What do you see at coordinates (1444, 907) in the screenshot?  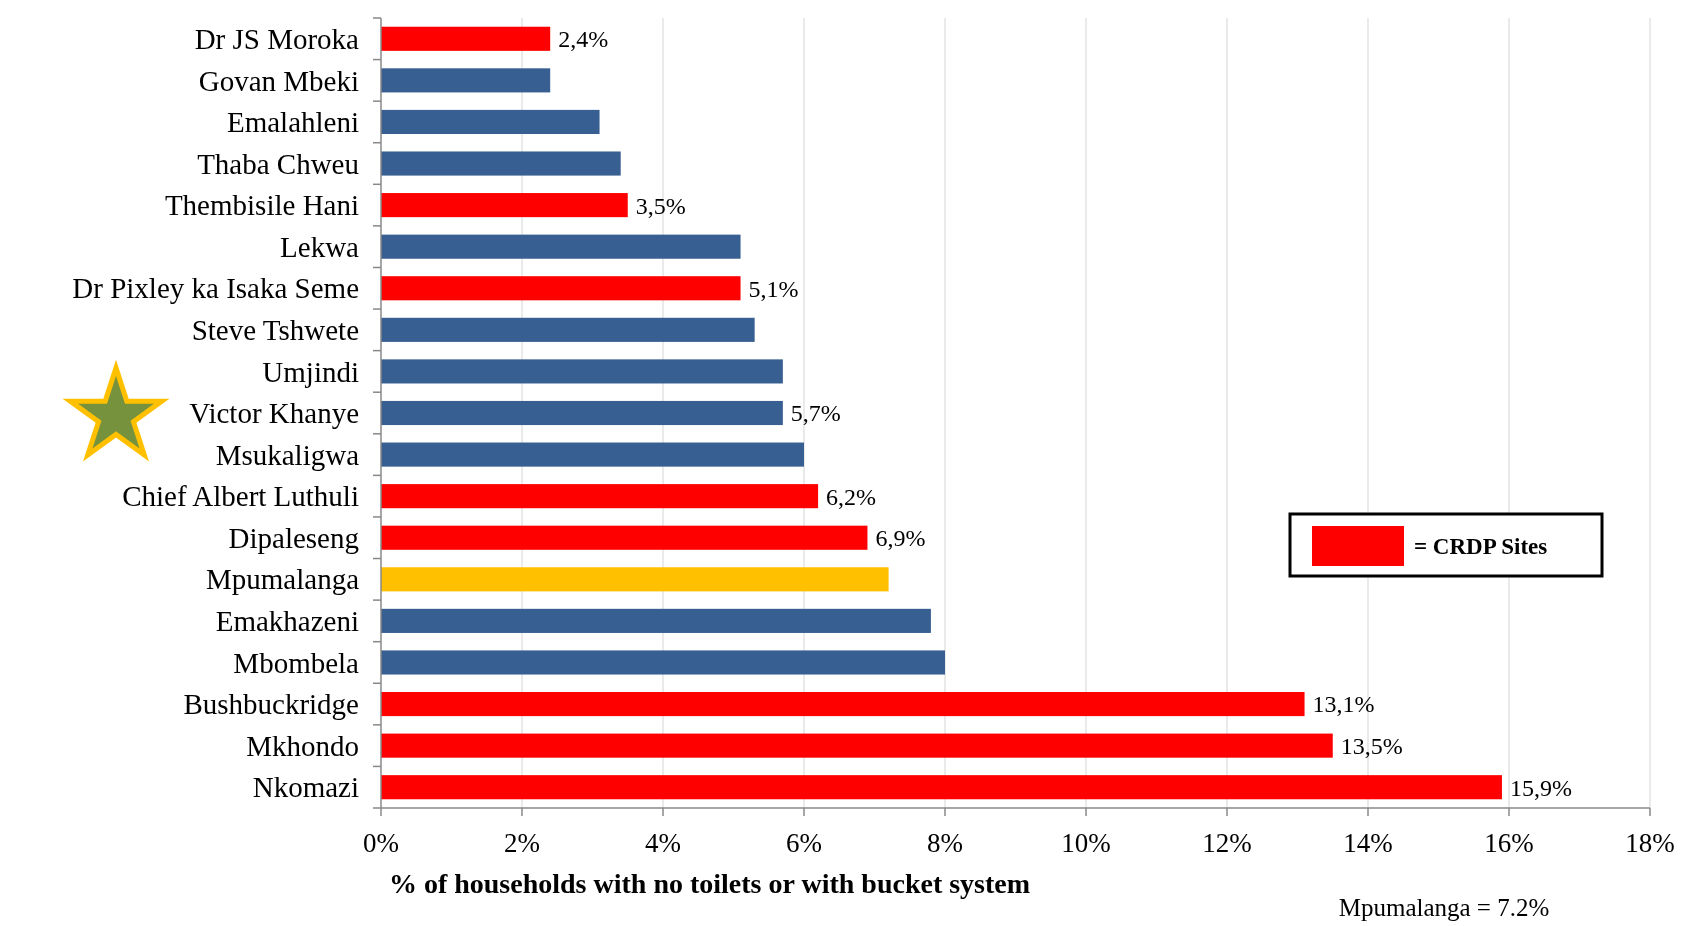 I see `text: Mpumalanga = 7.2%` at bounding box center [1444, 907].